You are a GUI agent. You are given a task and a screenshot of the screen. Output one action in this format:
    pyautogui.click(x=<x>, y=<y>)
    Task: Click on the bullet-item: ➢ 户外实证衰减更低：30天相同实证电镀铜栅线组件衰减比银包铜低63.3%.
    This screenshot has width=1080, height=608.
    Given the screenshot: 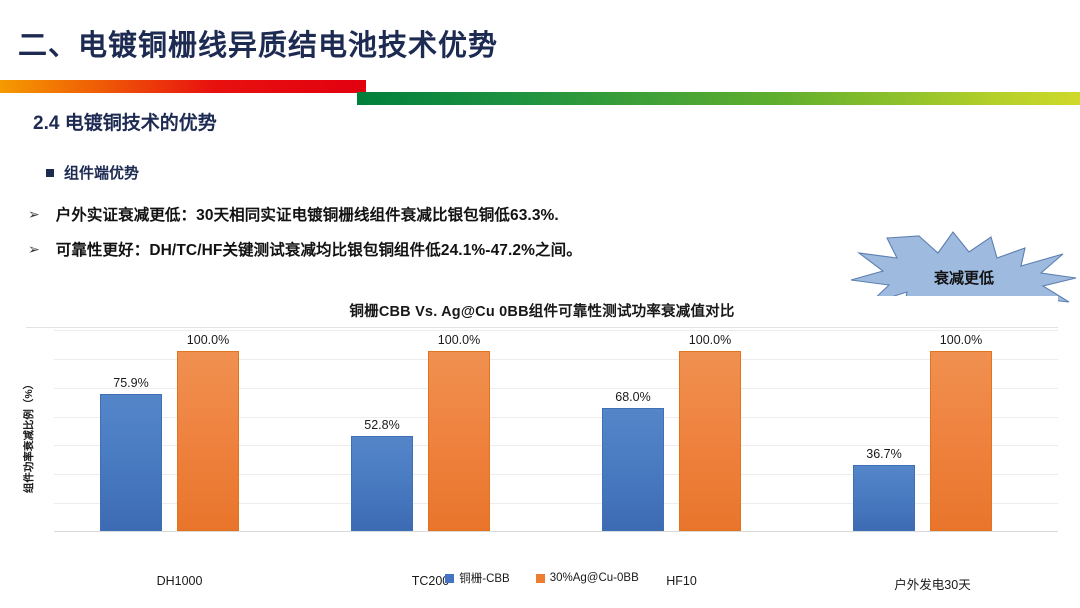 What is the action you would take?
    pyautogui.click(x=478, y=214)
    